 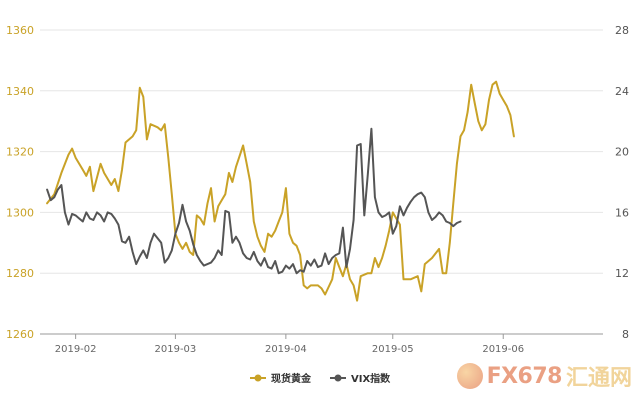 What do you see at coordinates (176, 349) in the screenshot?
I see `x-tick-label: 2019-03` at bounding box center [176, 349].